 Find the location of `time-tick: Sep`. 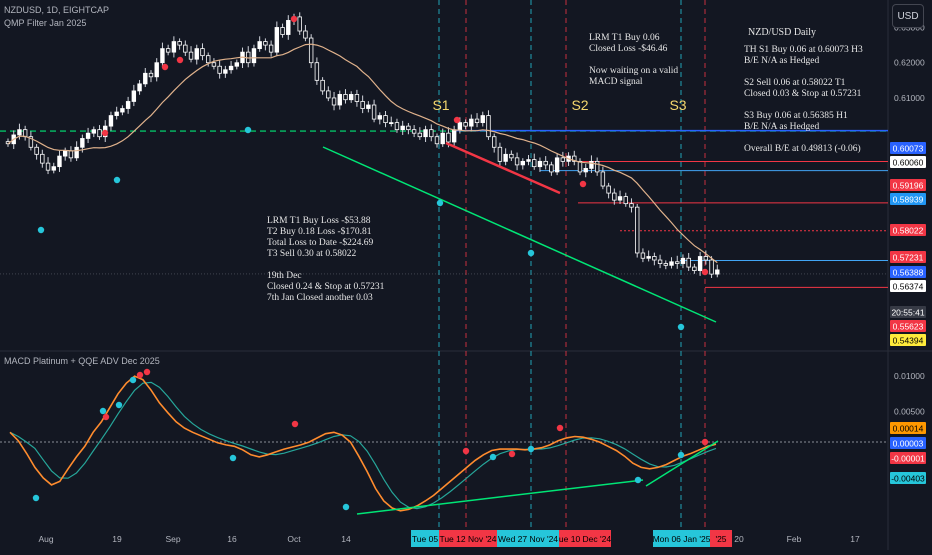

time-tick: Sep is located at coordinates (172, 539).